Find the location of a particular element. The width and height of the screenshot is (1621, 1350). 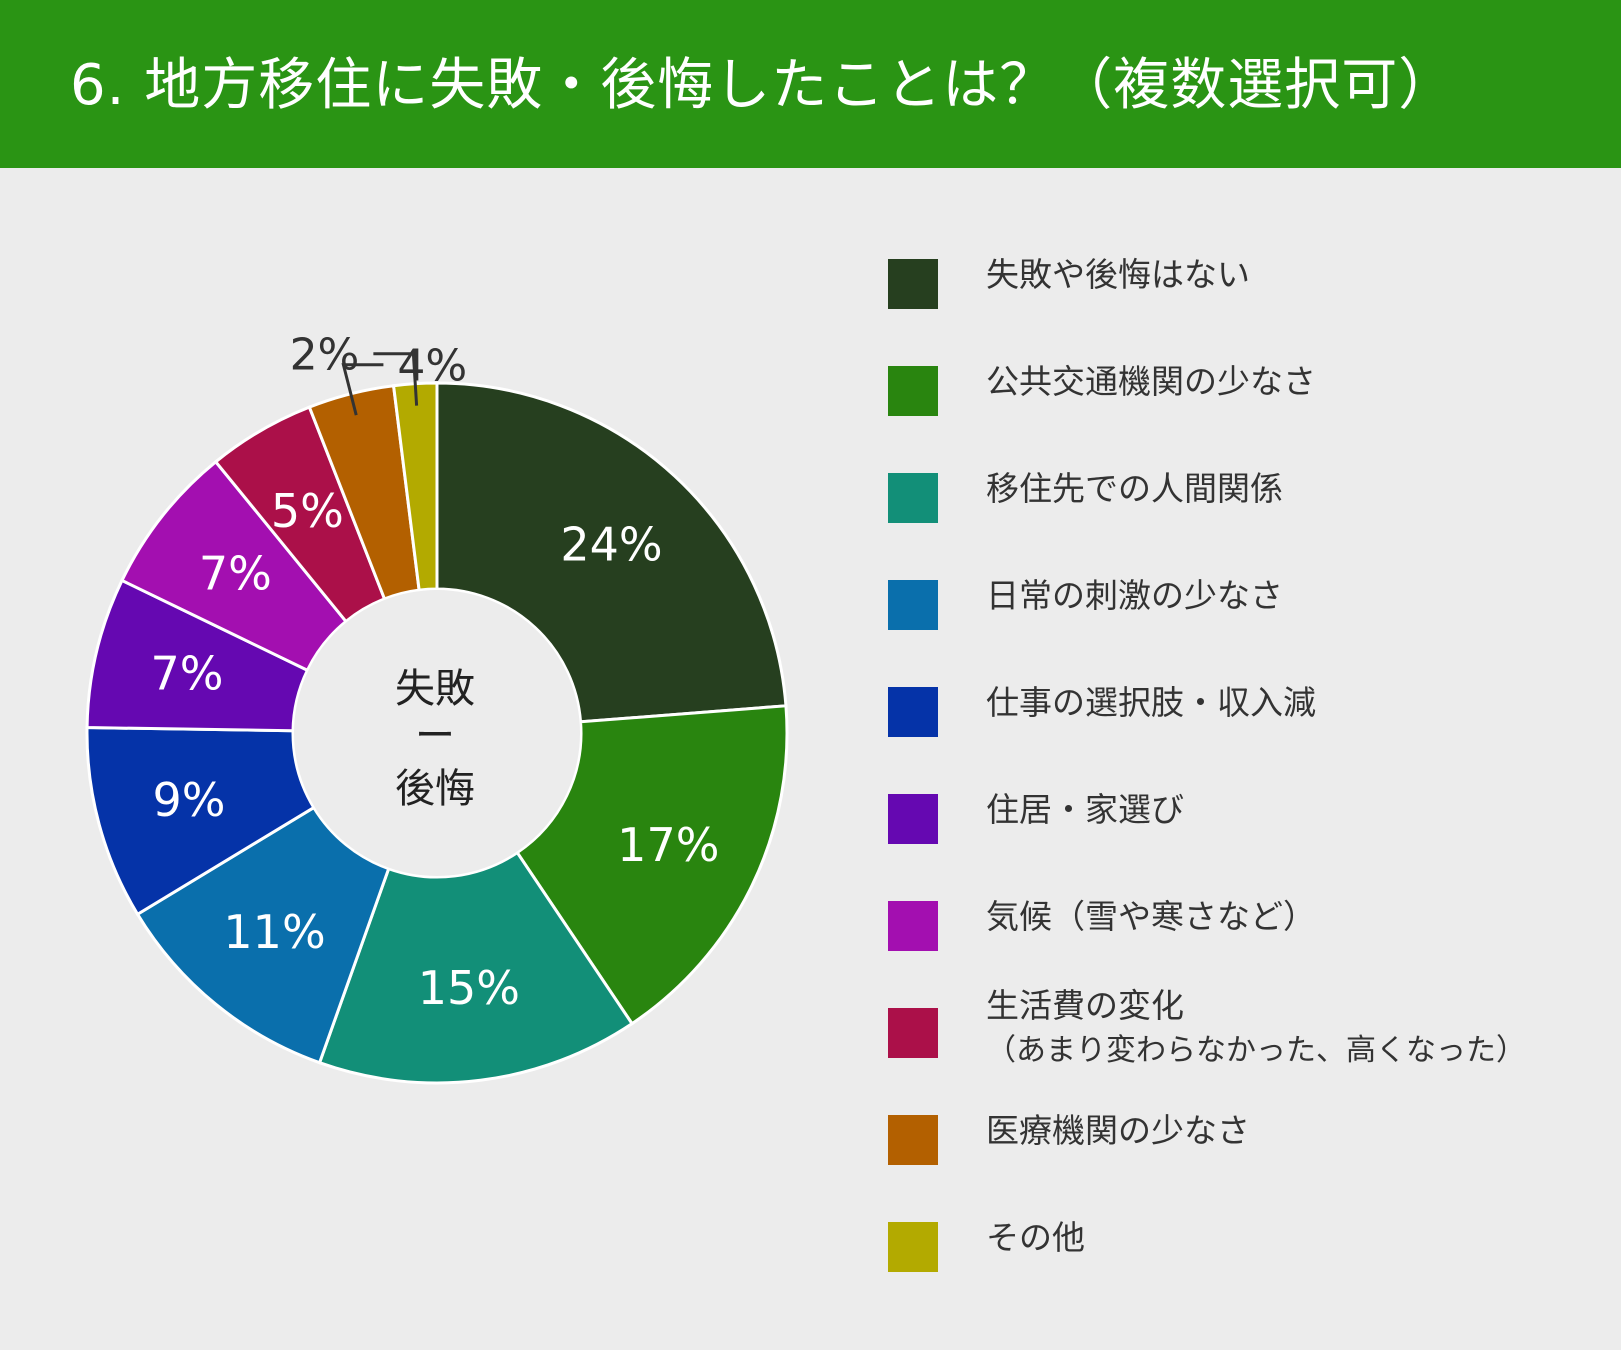

donut-hole is located at coordinates (437, 733).